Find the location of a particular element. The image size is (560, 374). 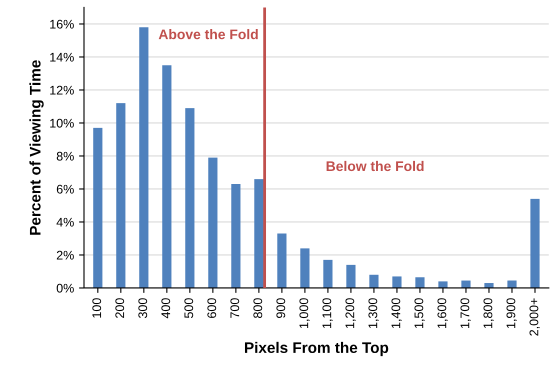

x-tick-label: 700 is located at coordinates (235, 308).